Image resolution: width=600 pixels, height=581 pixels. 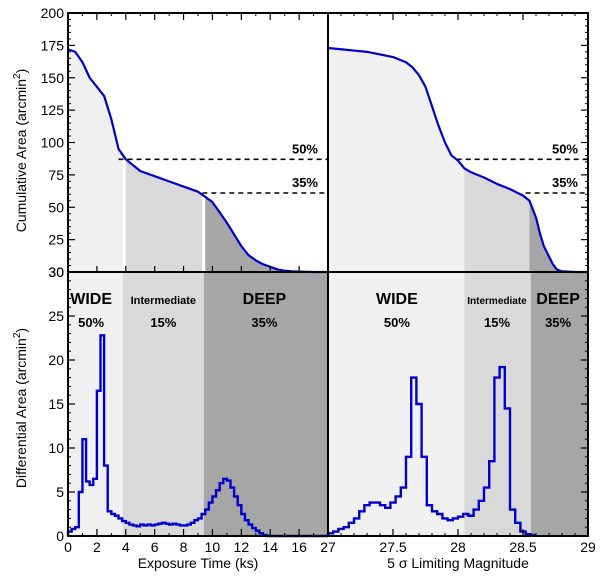 I want to click on ytick-label: 10, so click(x=56, y=448).